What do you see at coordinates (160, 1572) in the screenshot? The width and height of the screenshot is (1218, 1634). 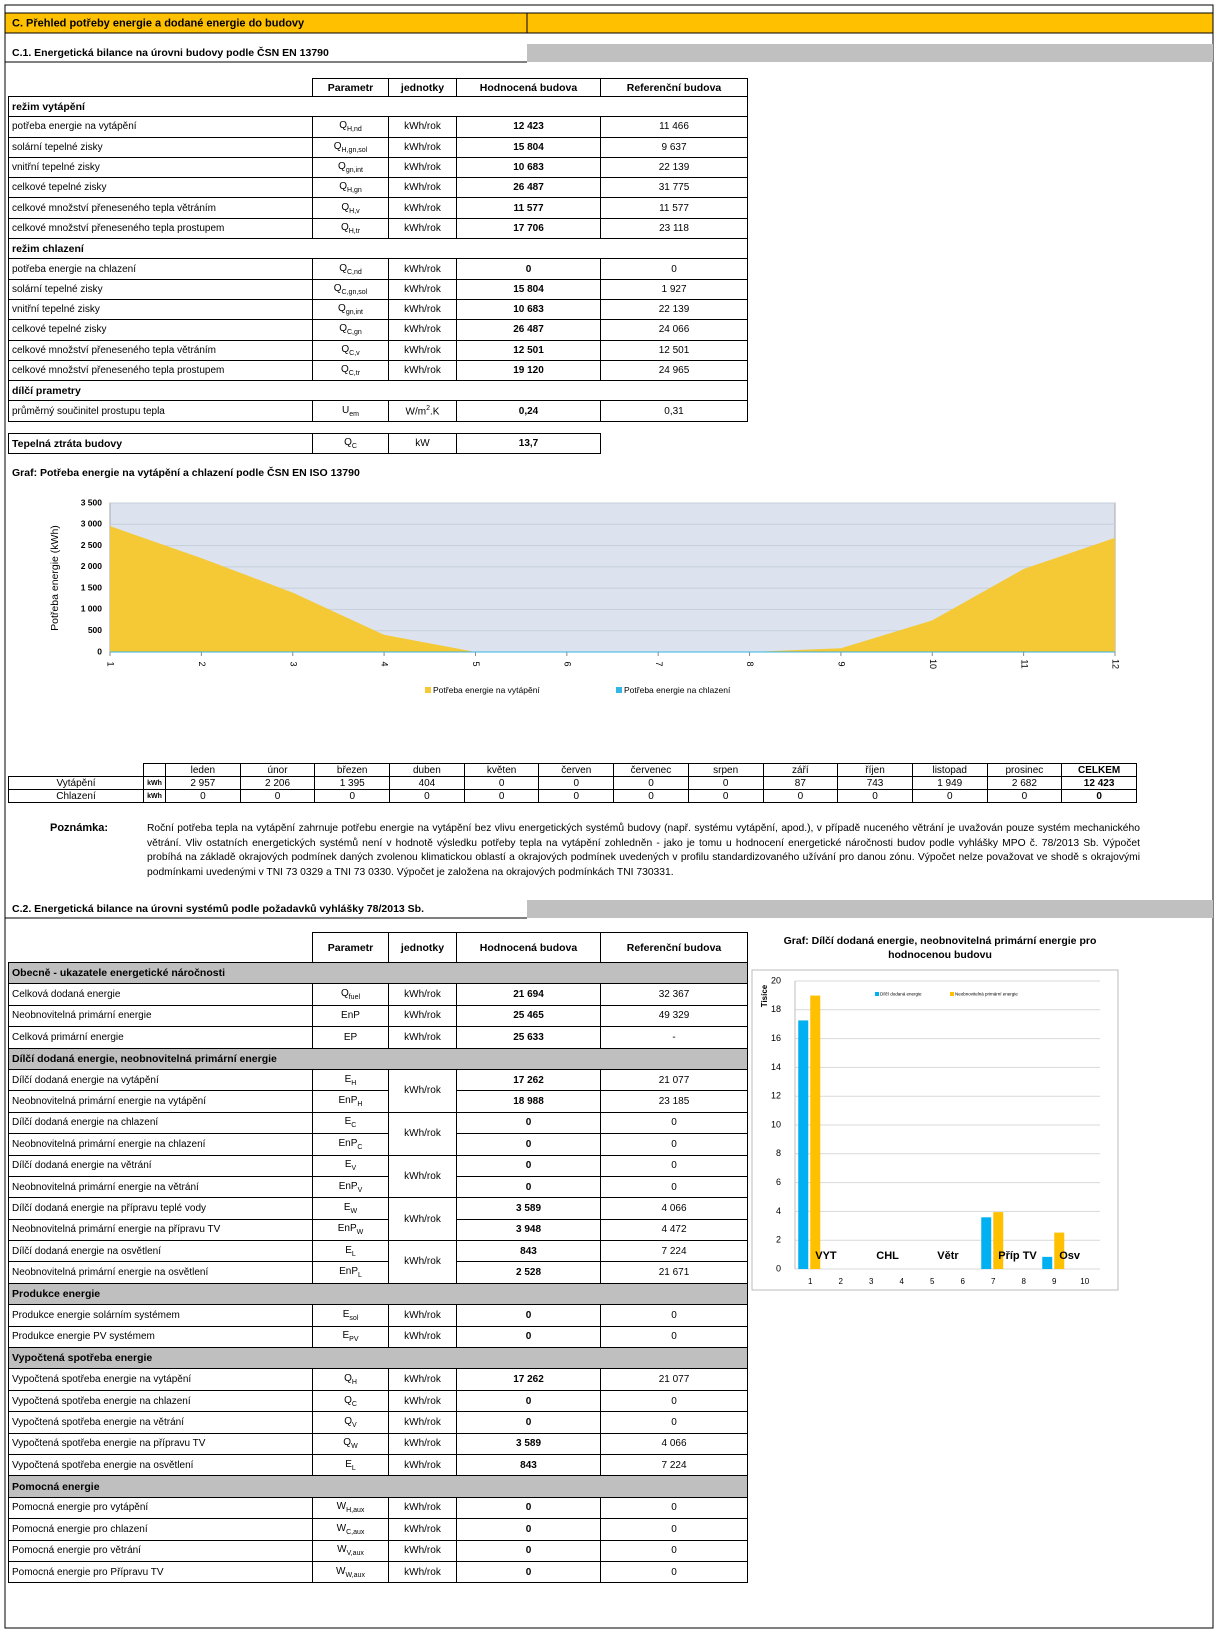 I see `row-label: Pomocná energie pro Přípravu TV` at bounding box center [160, 1572].